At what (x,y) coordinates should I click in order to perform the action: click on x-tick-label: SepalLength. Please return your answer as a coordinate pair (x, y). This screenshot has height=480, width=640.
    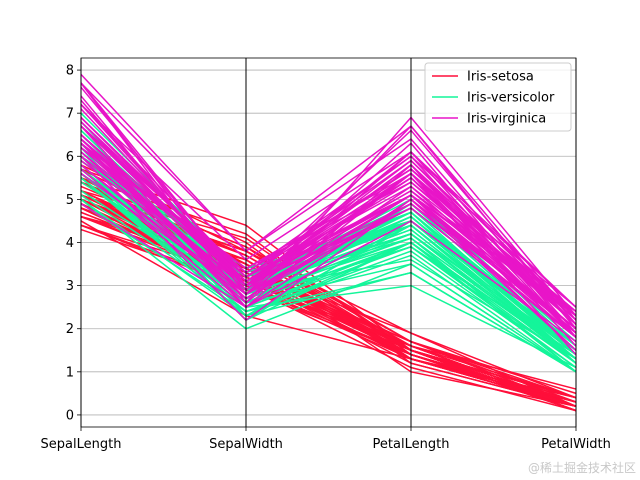
    Looking at the image, I should click on (81, 444).